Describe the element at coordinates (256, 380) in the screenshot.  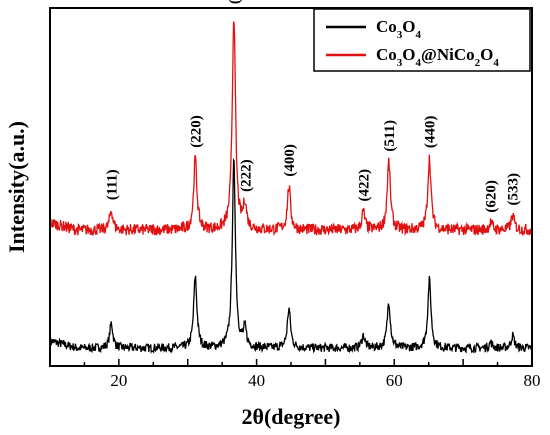
I see `x-tick-label: 40` at that location.